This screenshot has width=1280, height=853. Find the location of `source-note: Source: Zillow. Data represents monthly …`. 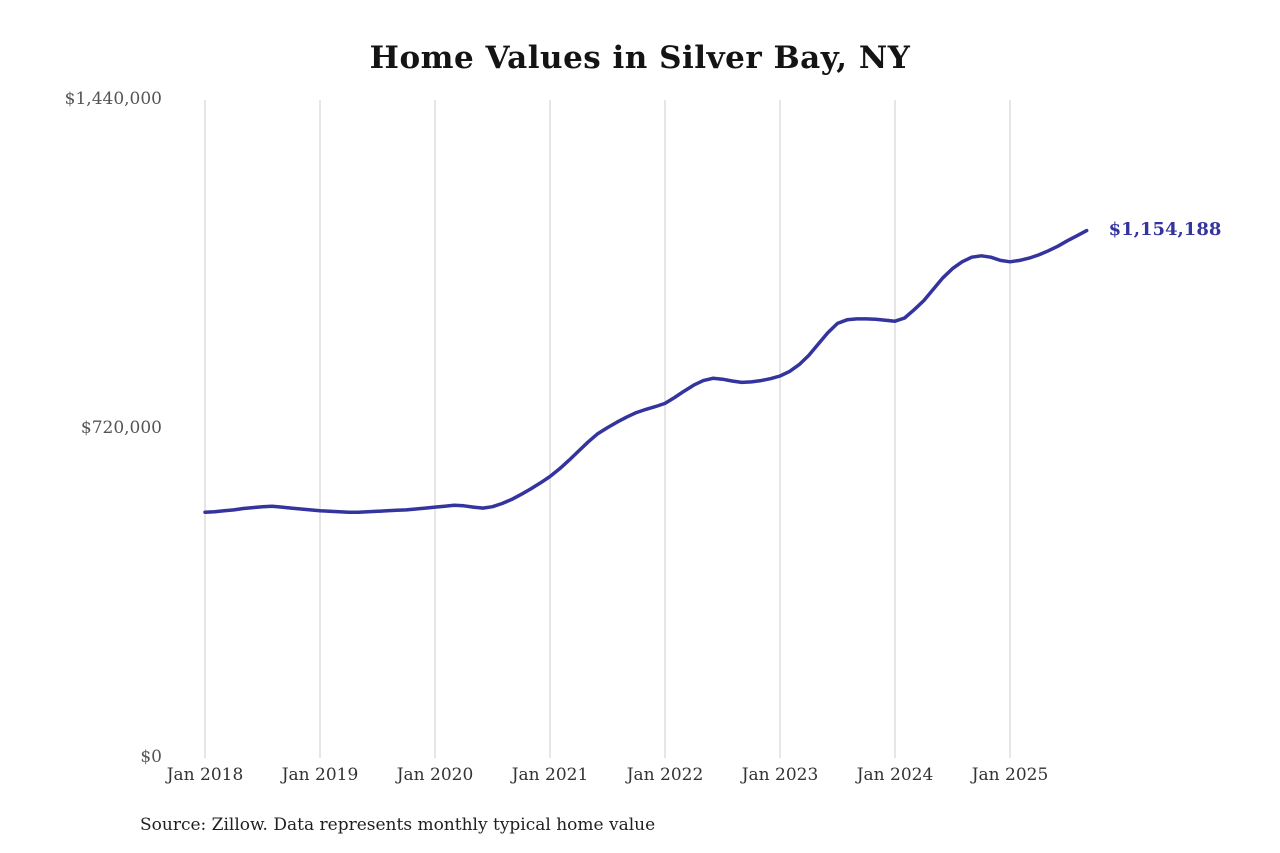

source-note: Source: Zillow. Data represents monthly … is located at coordinates (398, 825).